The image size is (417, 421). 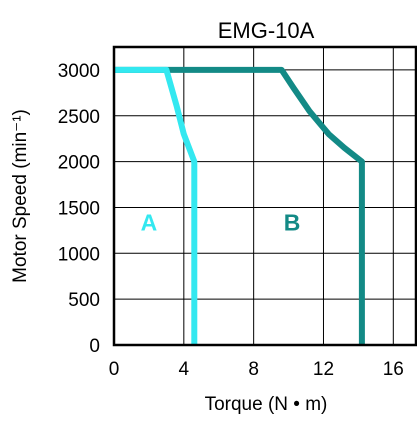 I want to click on series-a-line, so click(x=156, y=205).